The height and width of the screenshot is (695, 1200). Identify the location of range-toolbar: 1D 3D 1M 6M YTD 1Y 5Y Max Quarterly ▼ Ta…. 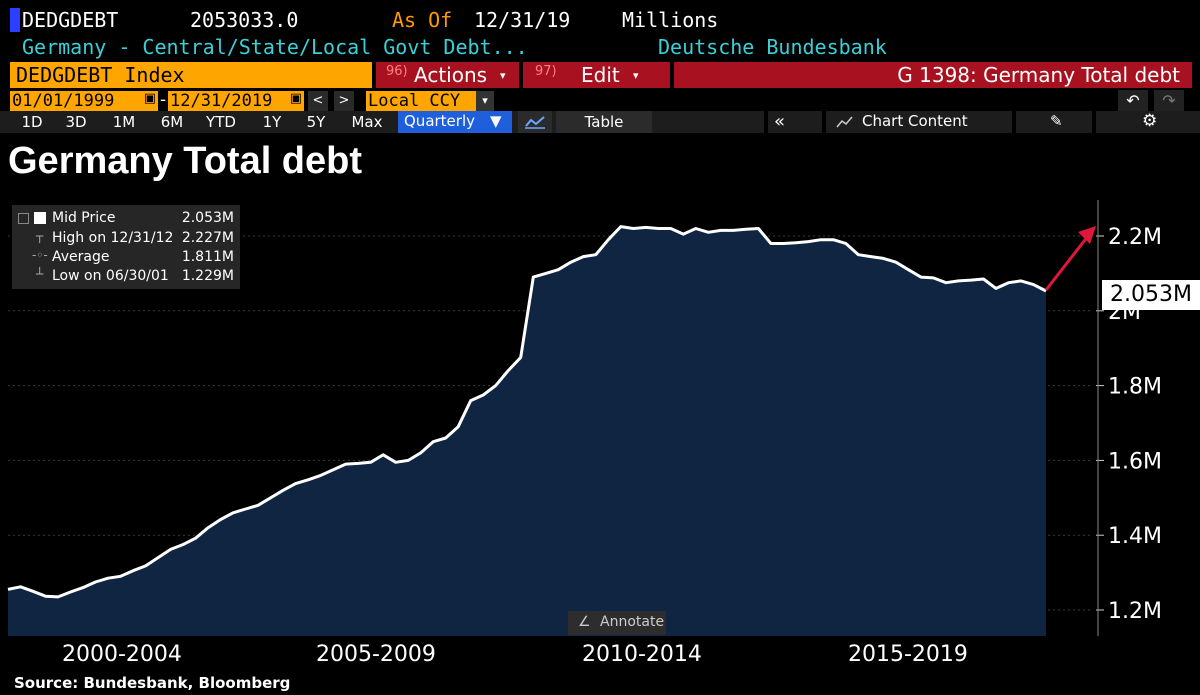
(600, 122).